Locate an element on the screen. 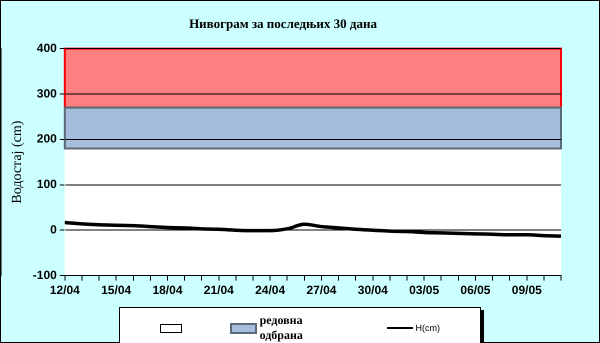 This screenshot has width=600, height=343. y-tick-label: 200 is located at coordinates (47, 139).